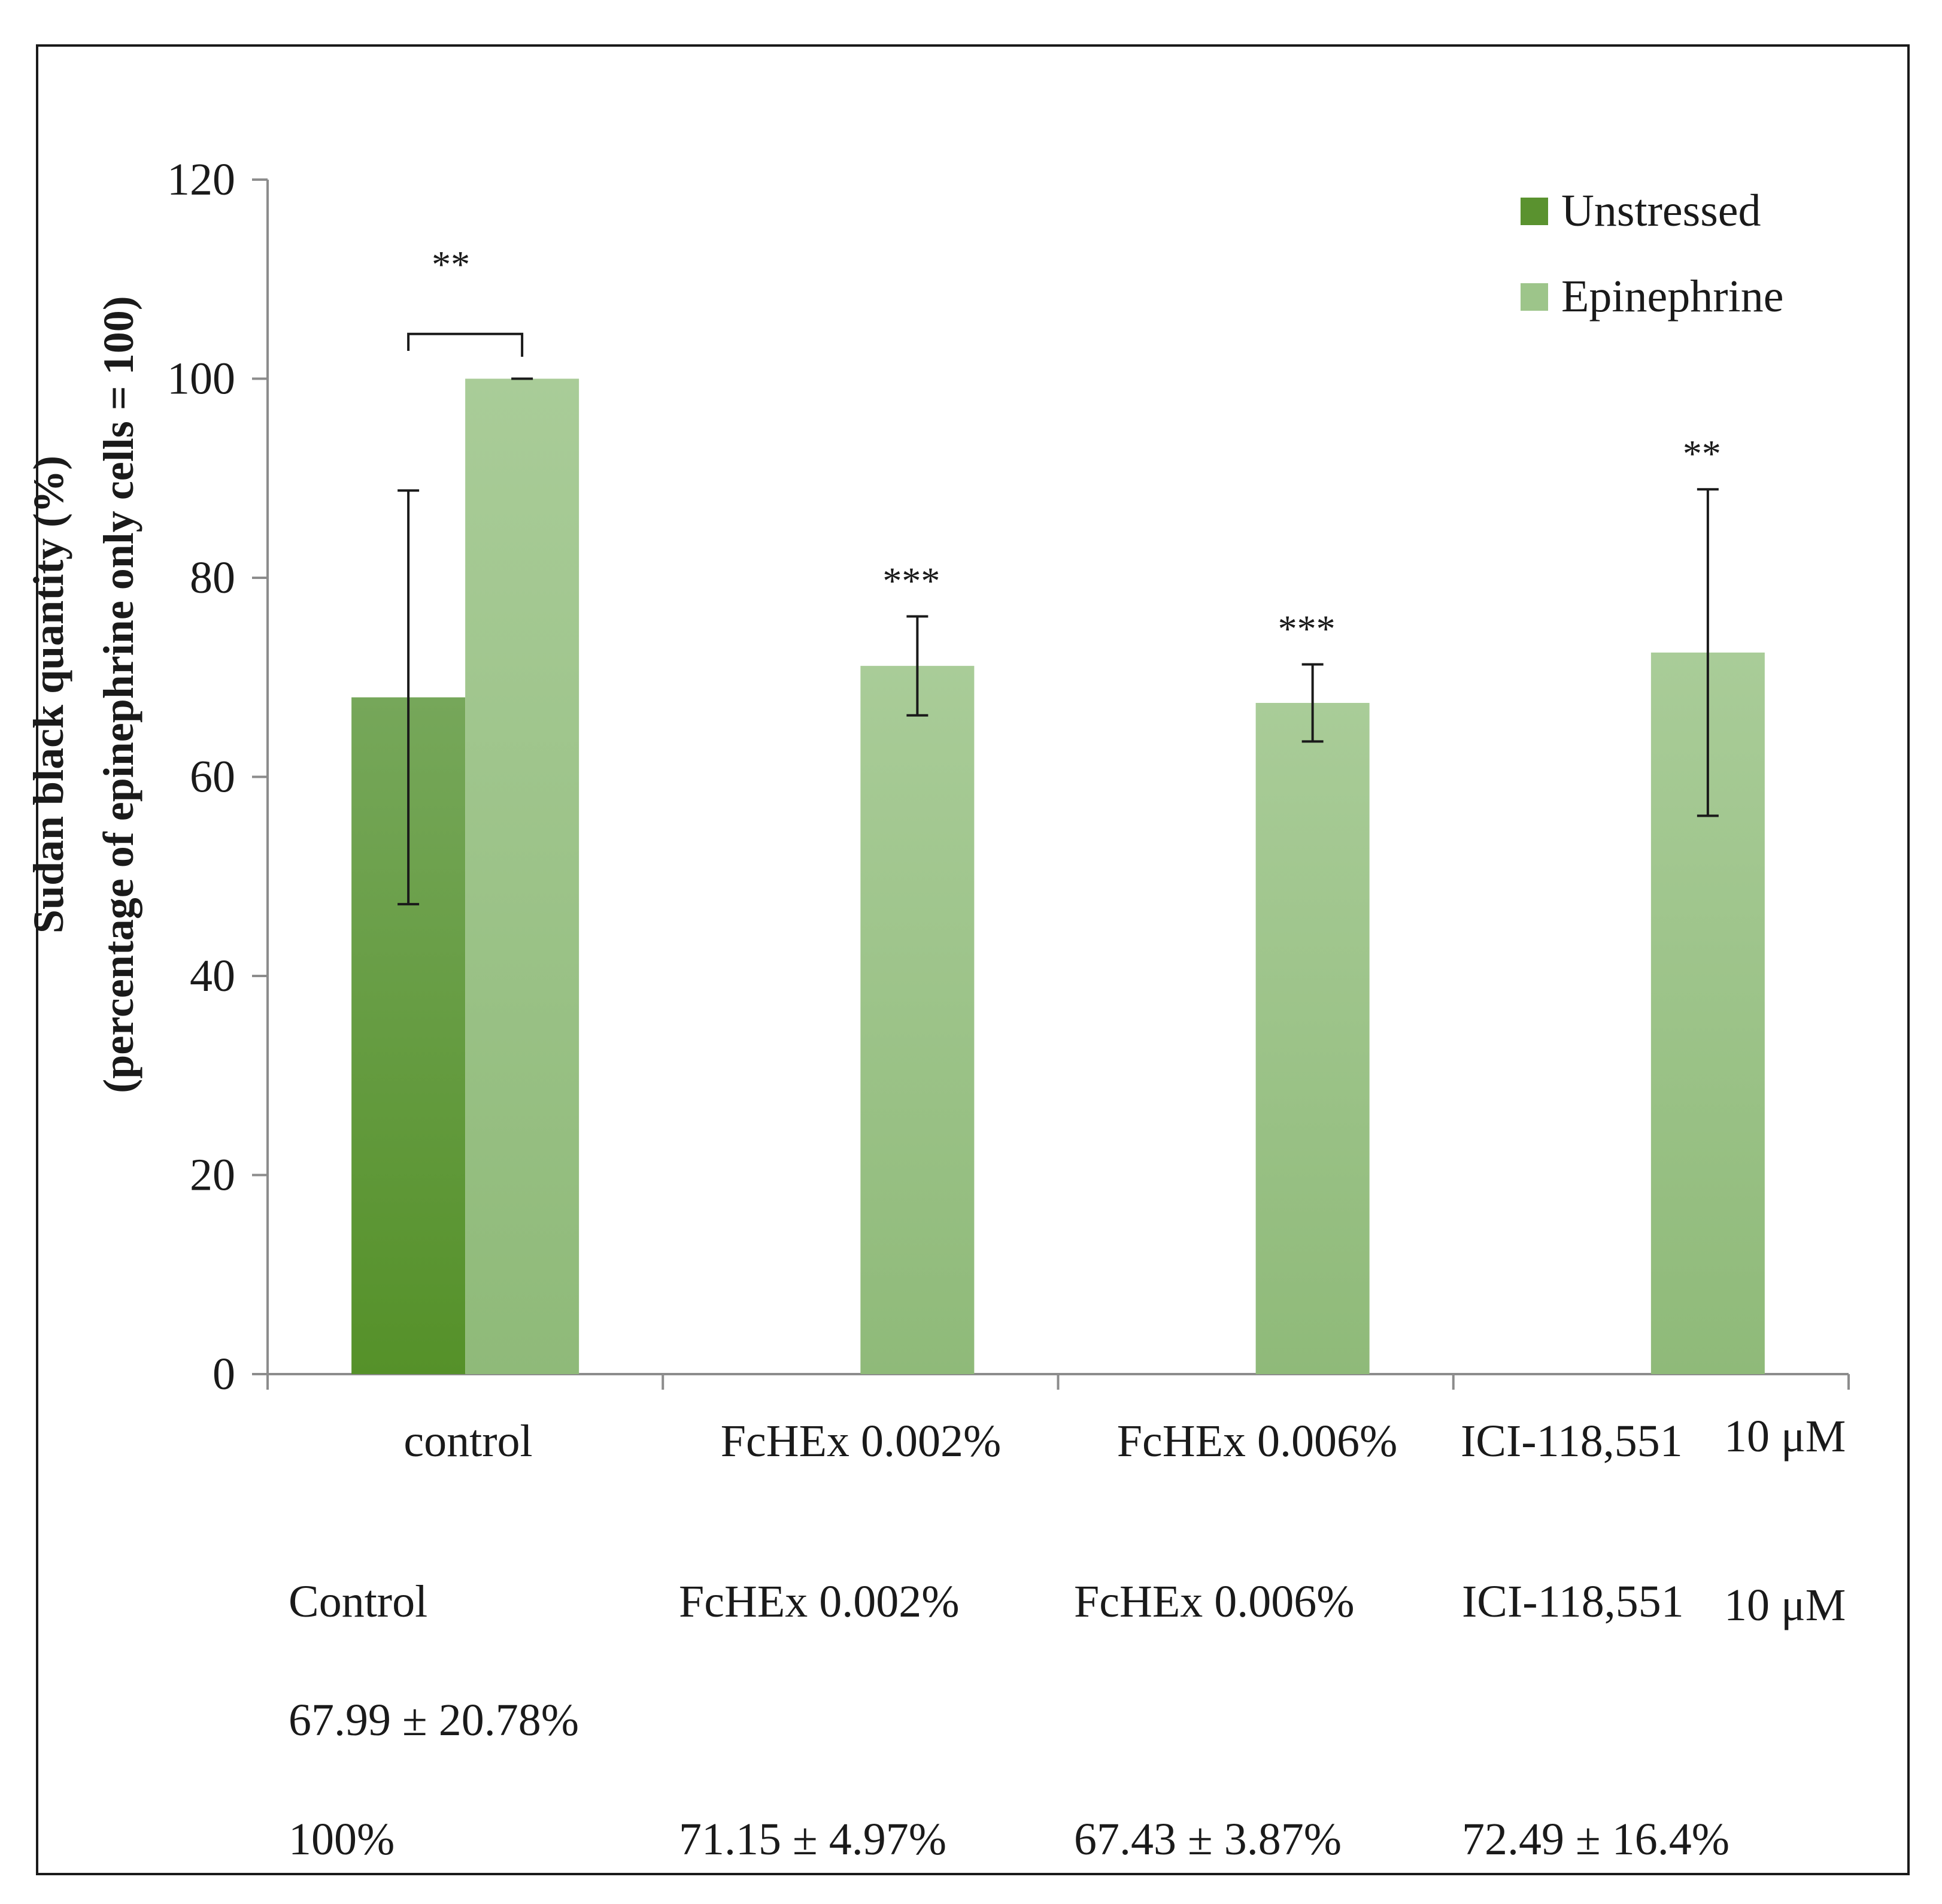 The image size is (1942, 1904). I want to click on y-tick-label-40: 40, so click(212, 976).